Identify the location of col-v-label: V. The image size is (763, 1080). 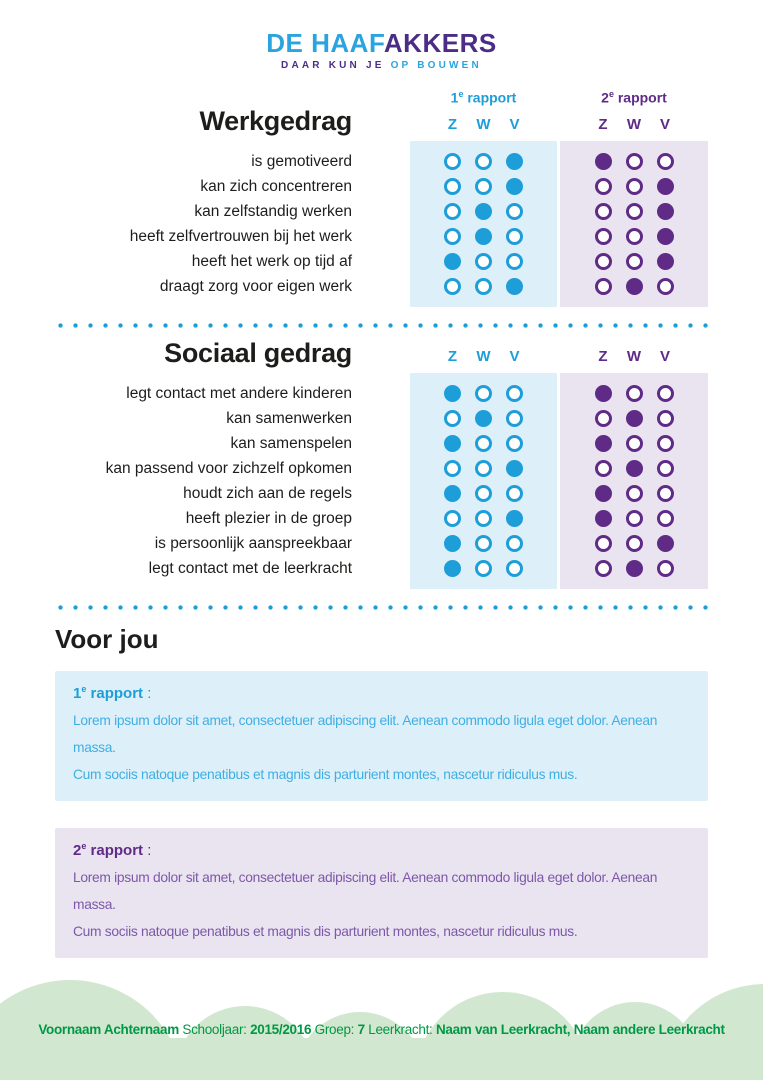
(514, 124).